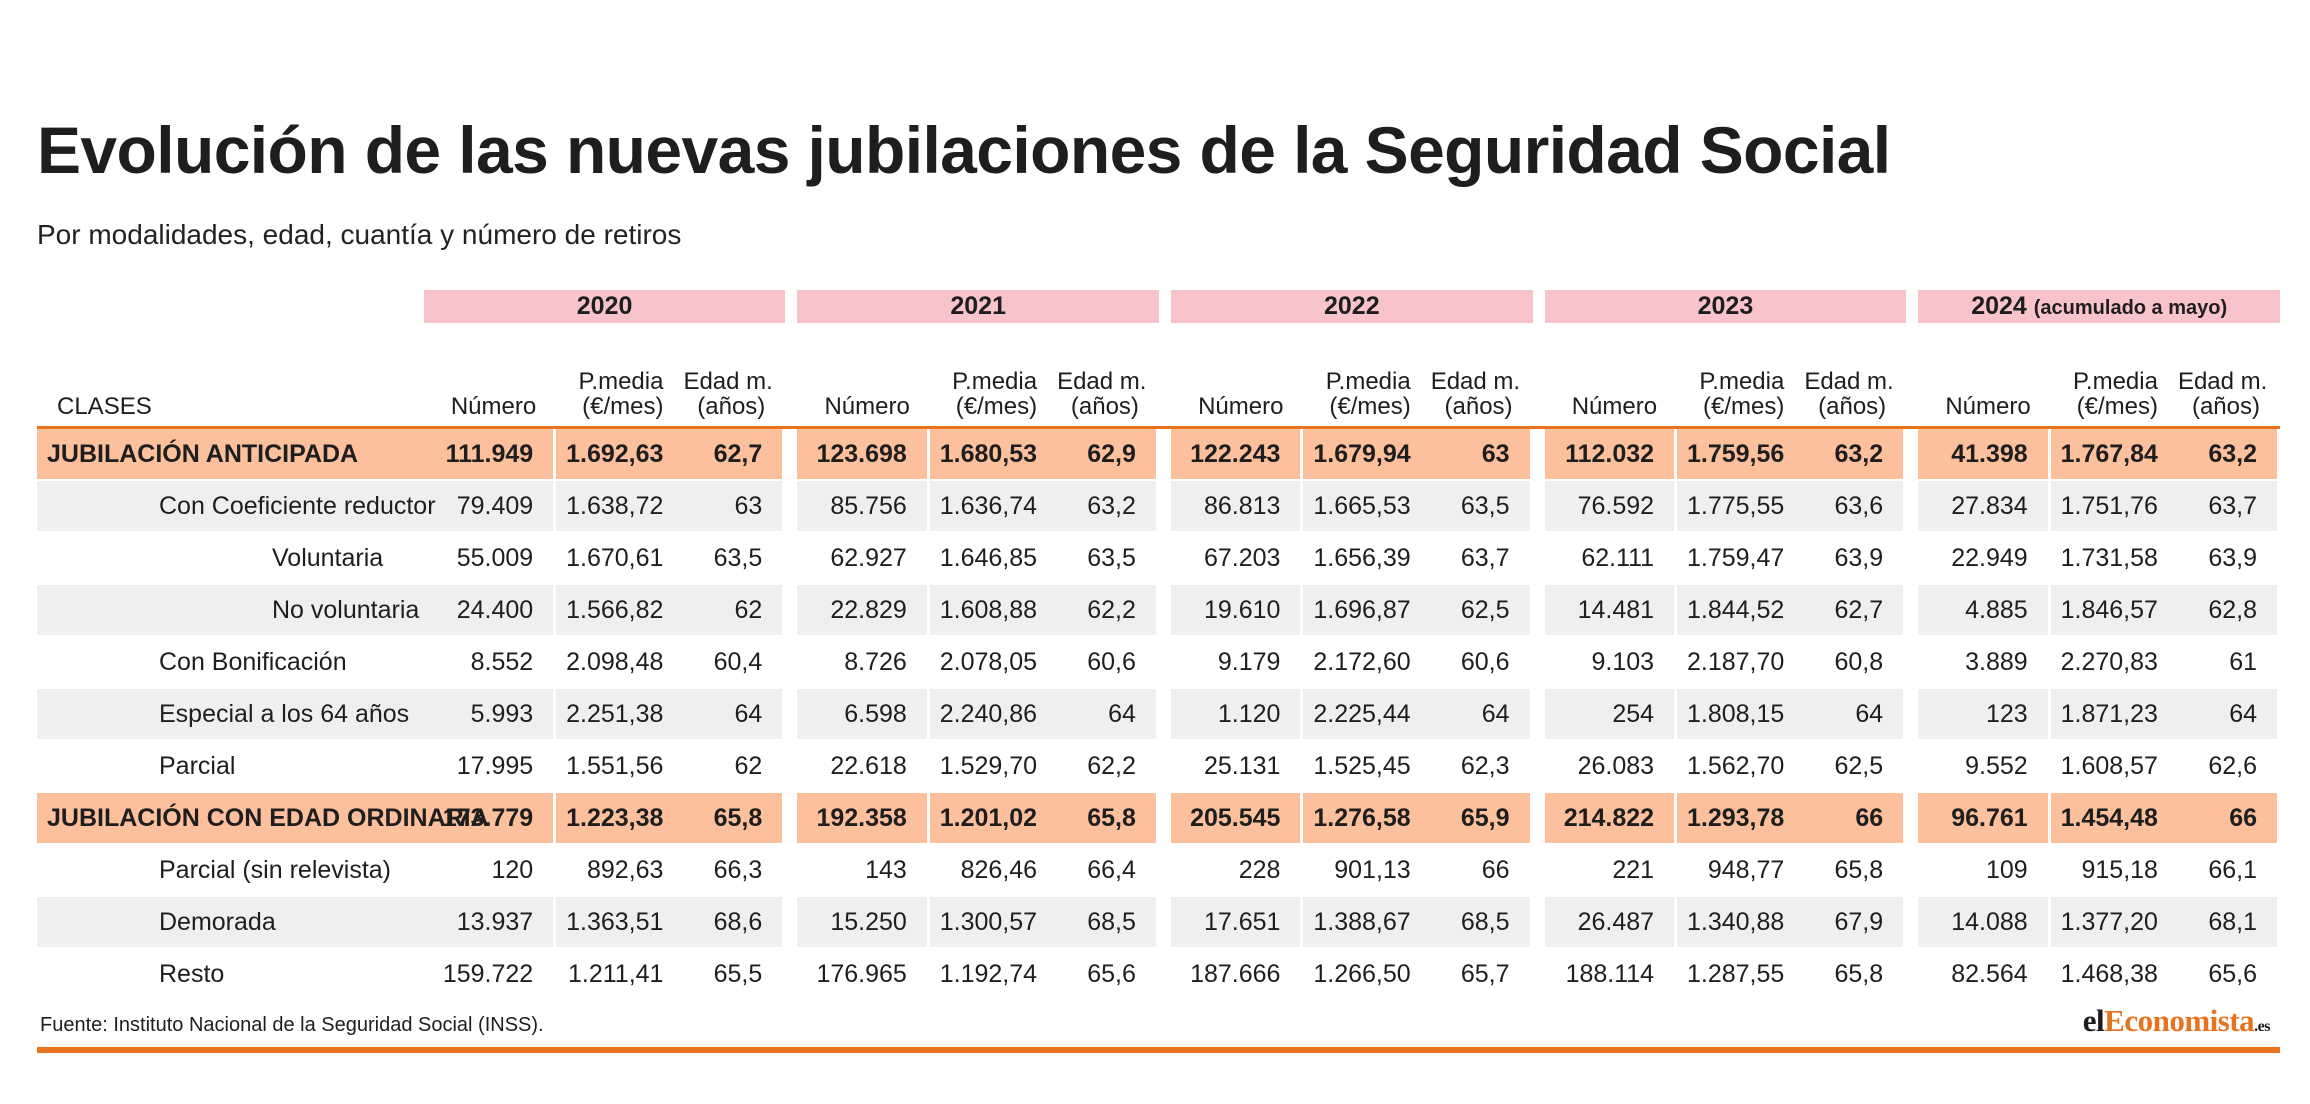 The width and height of the screenshot is (2310, 1104). Describe the element at coordinates (1741, 819) in the screenshot. I see `cell-pmedia: 1.293,78` at that location.